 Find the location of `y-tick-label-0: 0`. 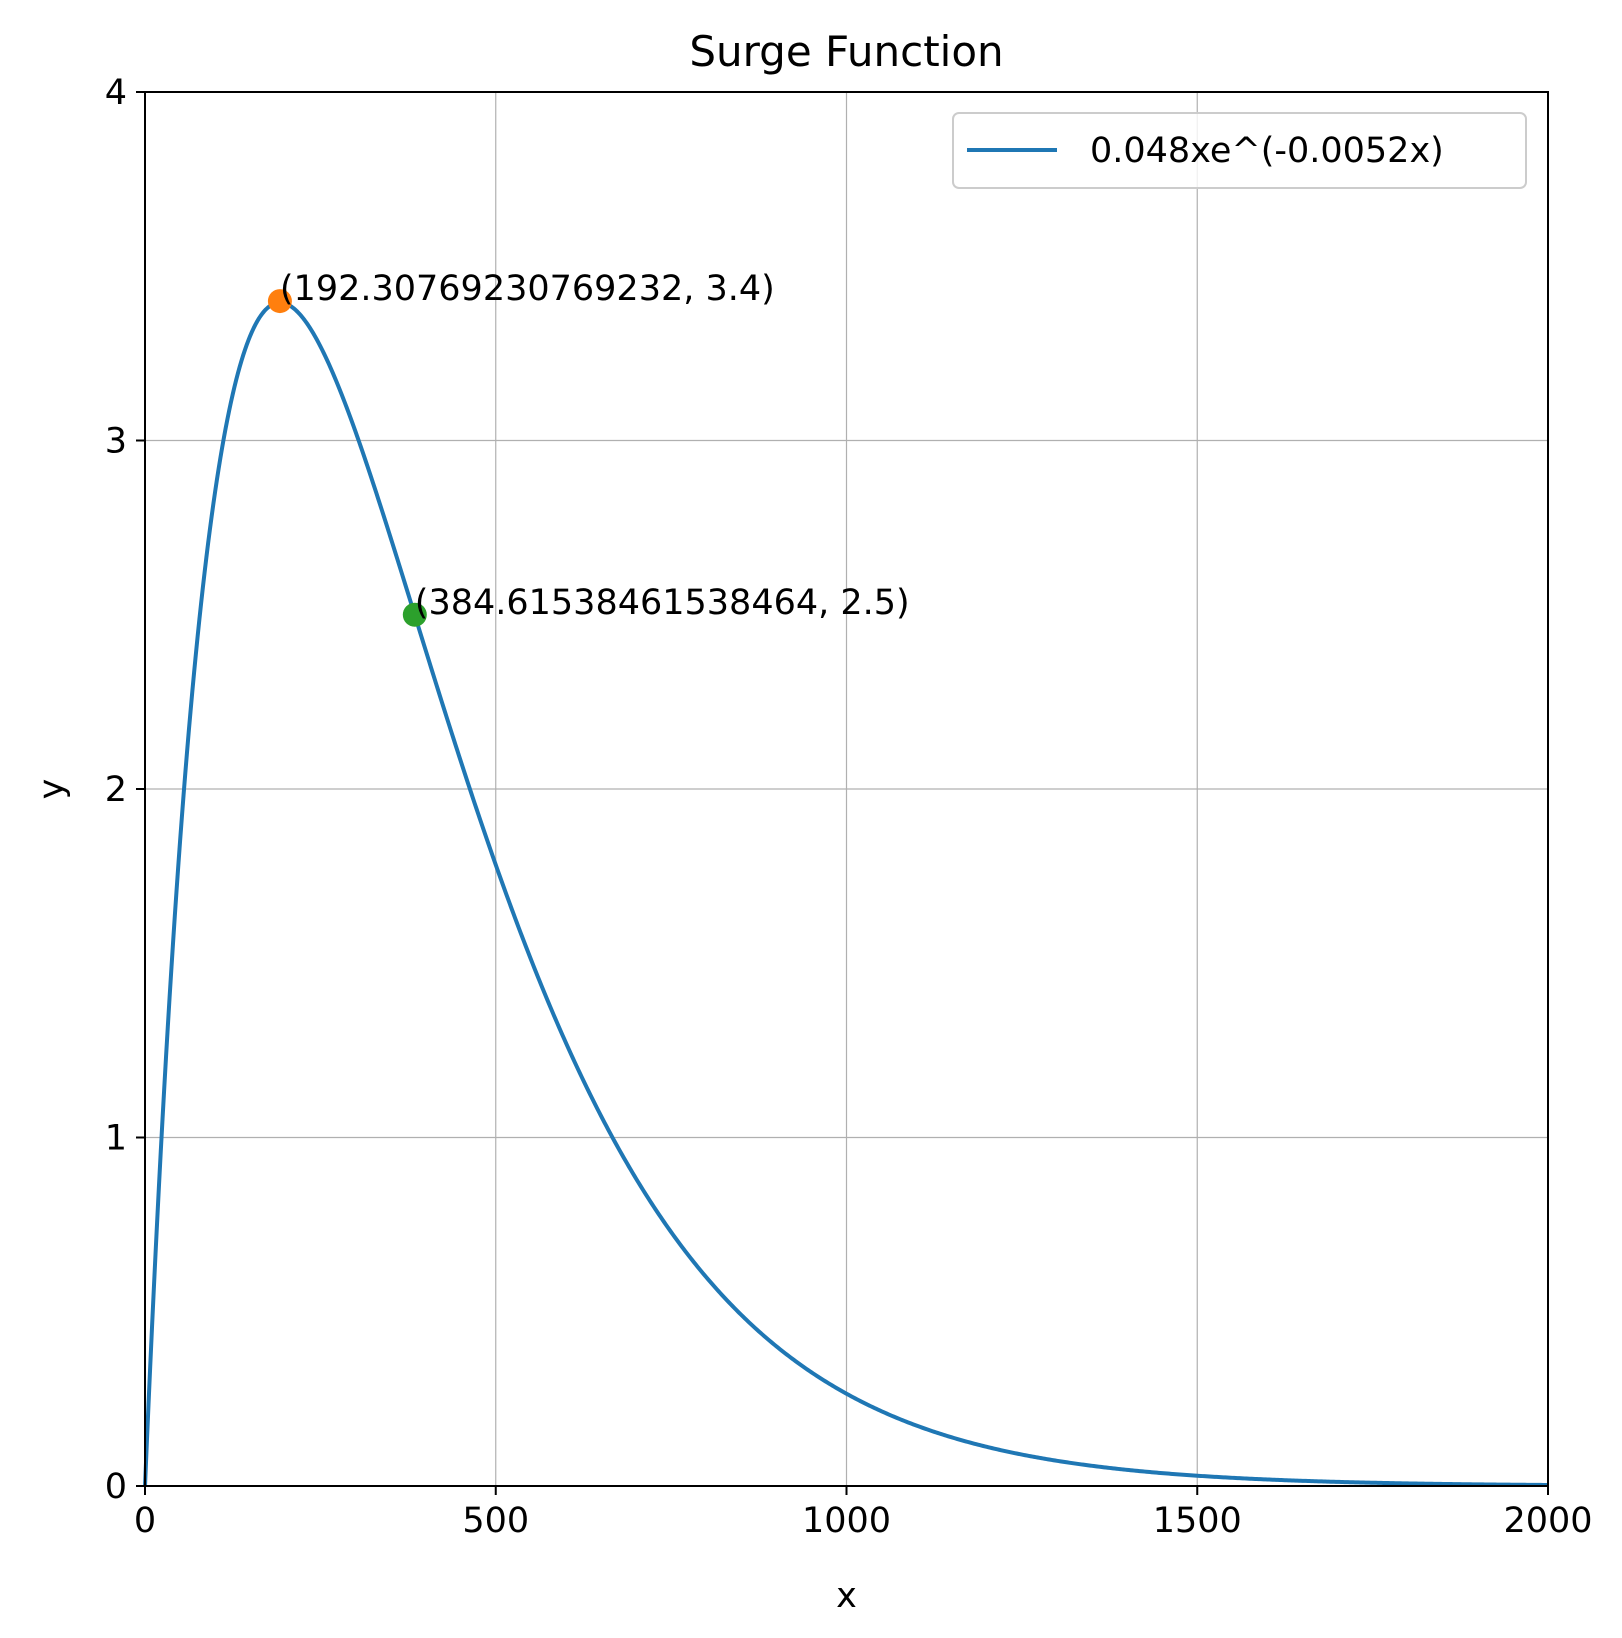

y-tick-label-0: 0 is located at coordinates (116, 1487).